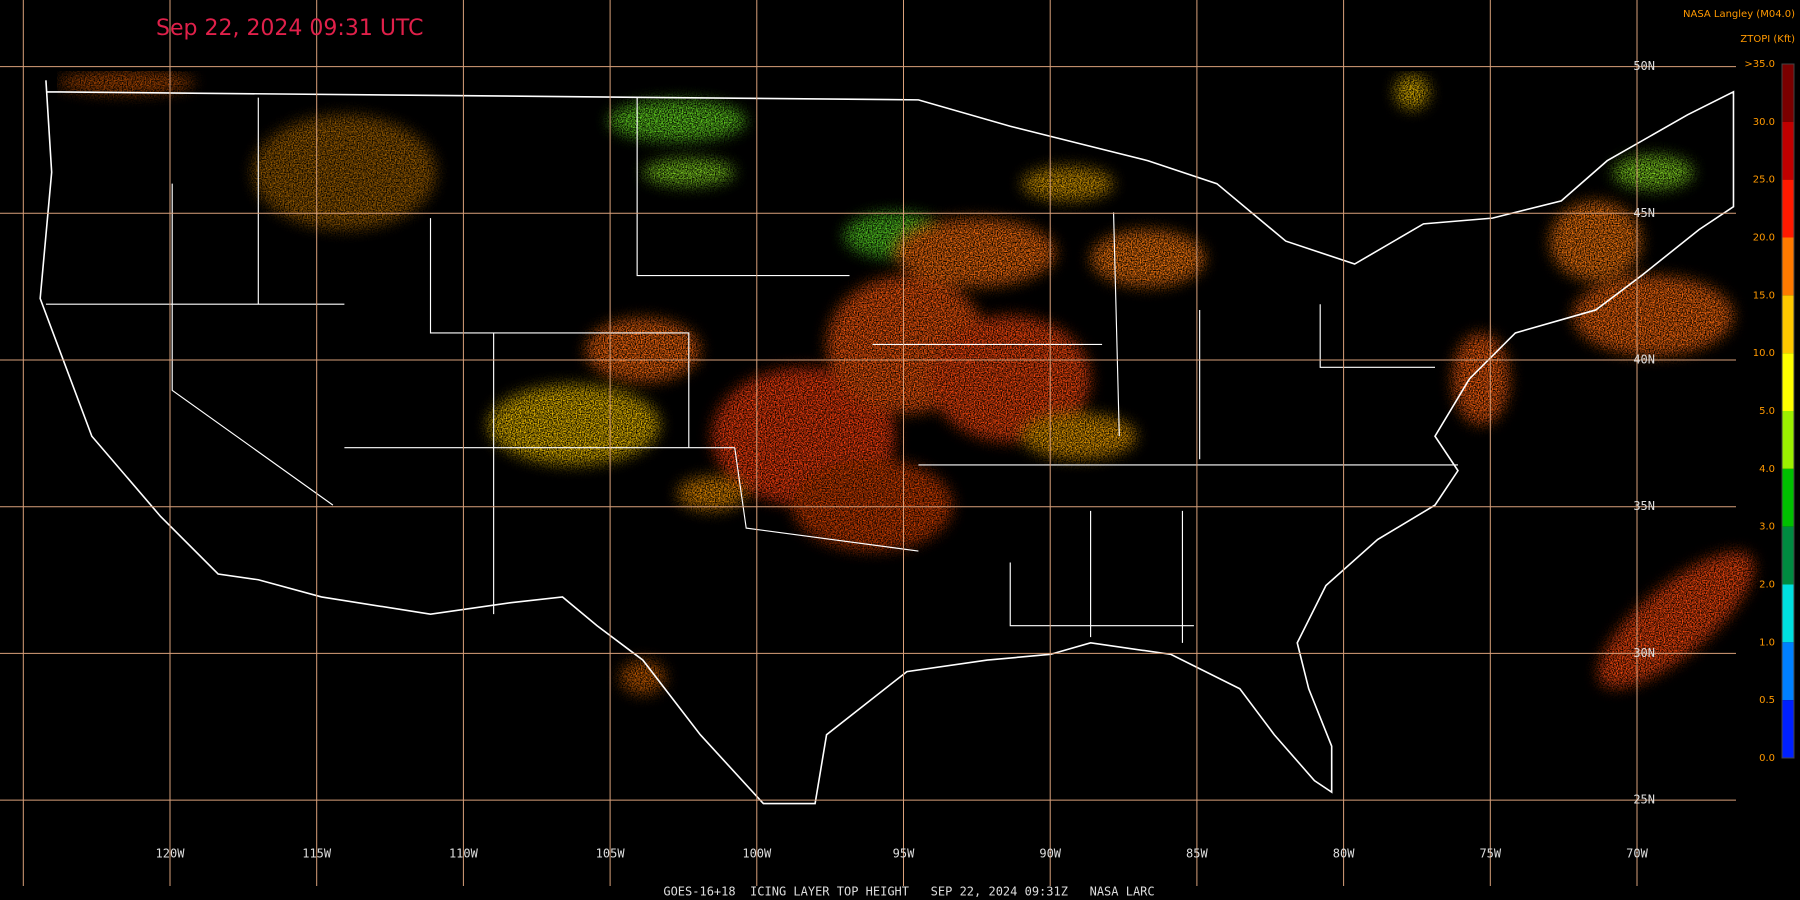 The image size is (1800, 900). I want to click on colorbar-label: 20.0, so click(1764, 238).